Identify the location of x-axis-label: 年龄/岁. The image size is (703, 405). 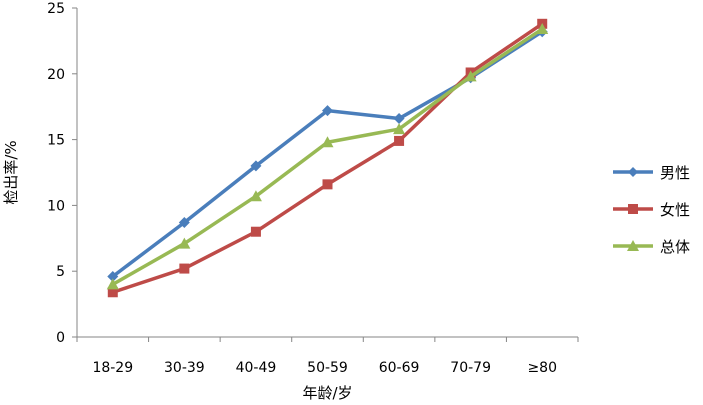
(327, 393).